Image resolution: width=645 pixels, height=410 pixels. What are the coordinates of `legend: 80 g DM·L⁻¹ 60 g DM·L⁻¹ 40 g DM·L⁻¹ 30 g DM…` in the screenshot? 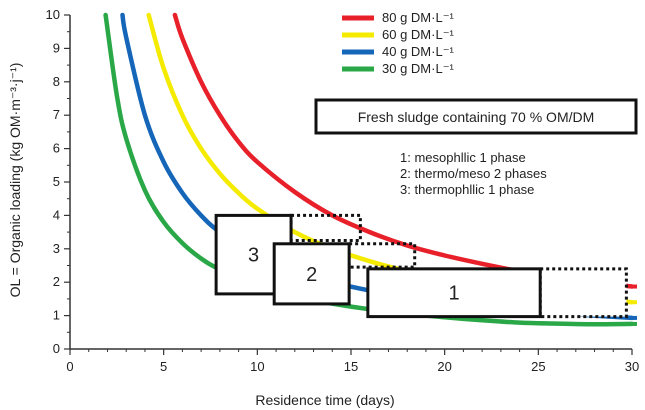 It's located at (398, 43).